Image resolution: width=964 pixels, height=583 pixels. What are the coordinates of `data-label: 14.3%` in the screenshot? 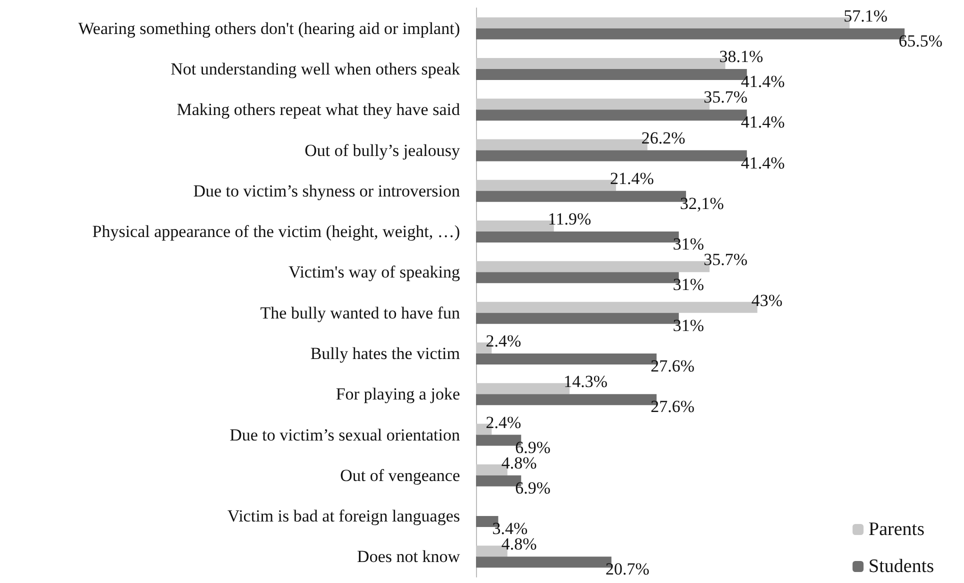 It's located at (586, 382).